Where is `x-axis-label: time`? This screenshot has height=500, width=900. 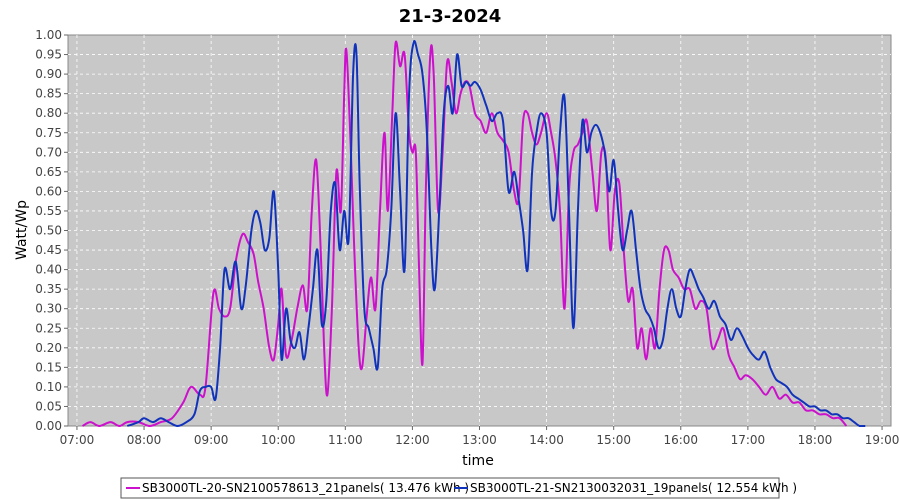 x-axis-label: time is located at coordinates (478, 461).